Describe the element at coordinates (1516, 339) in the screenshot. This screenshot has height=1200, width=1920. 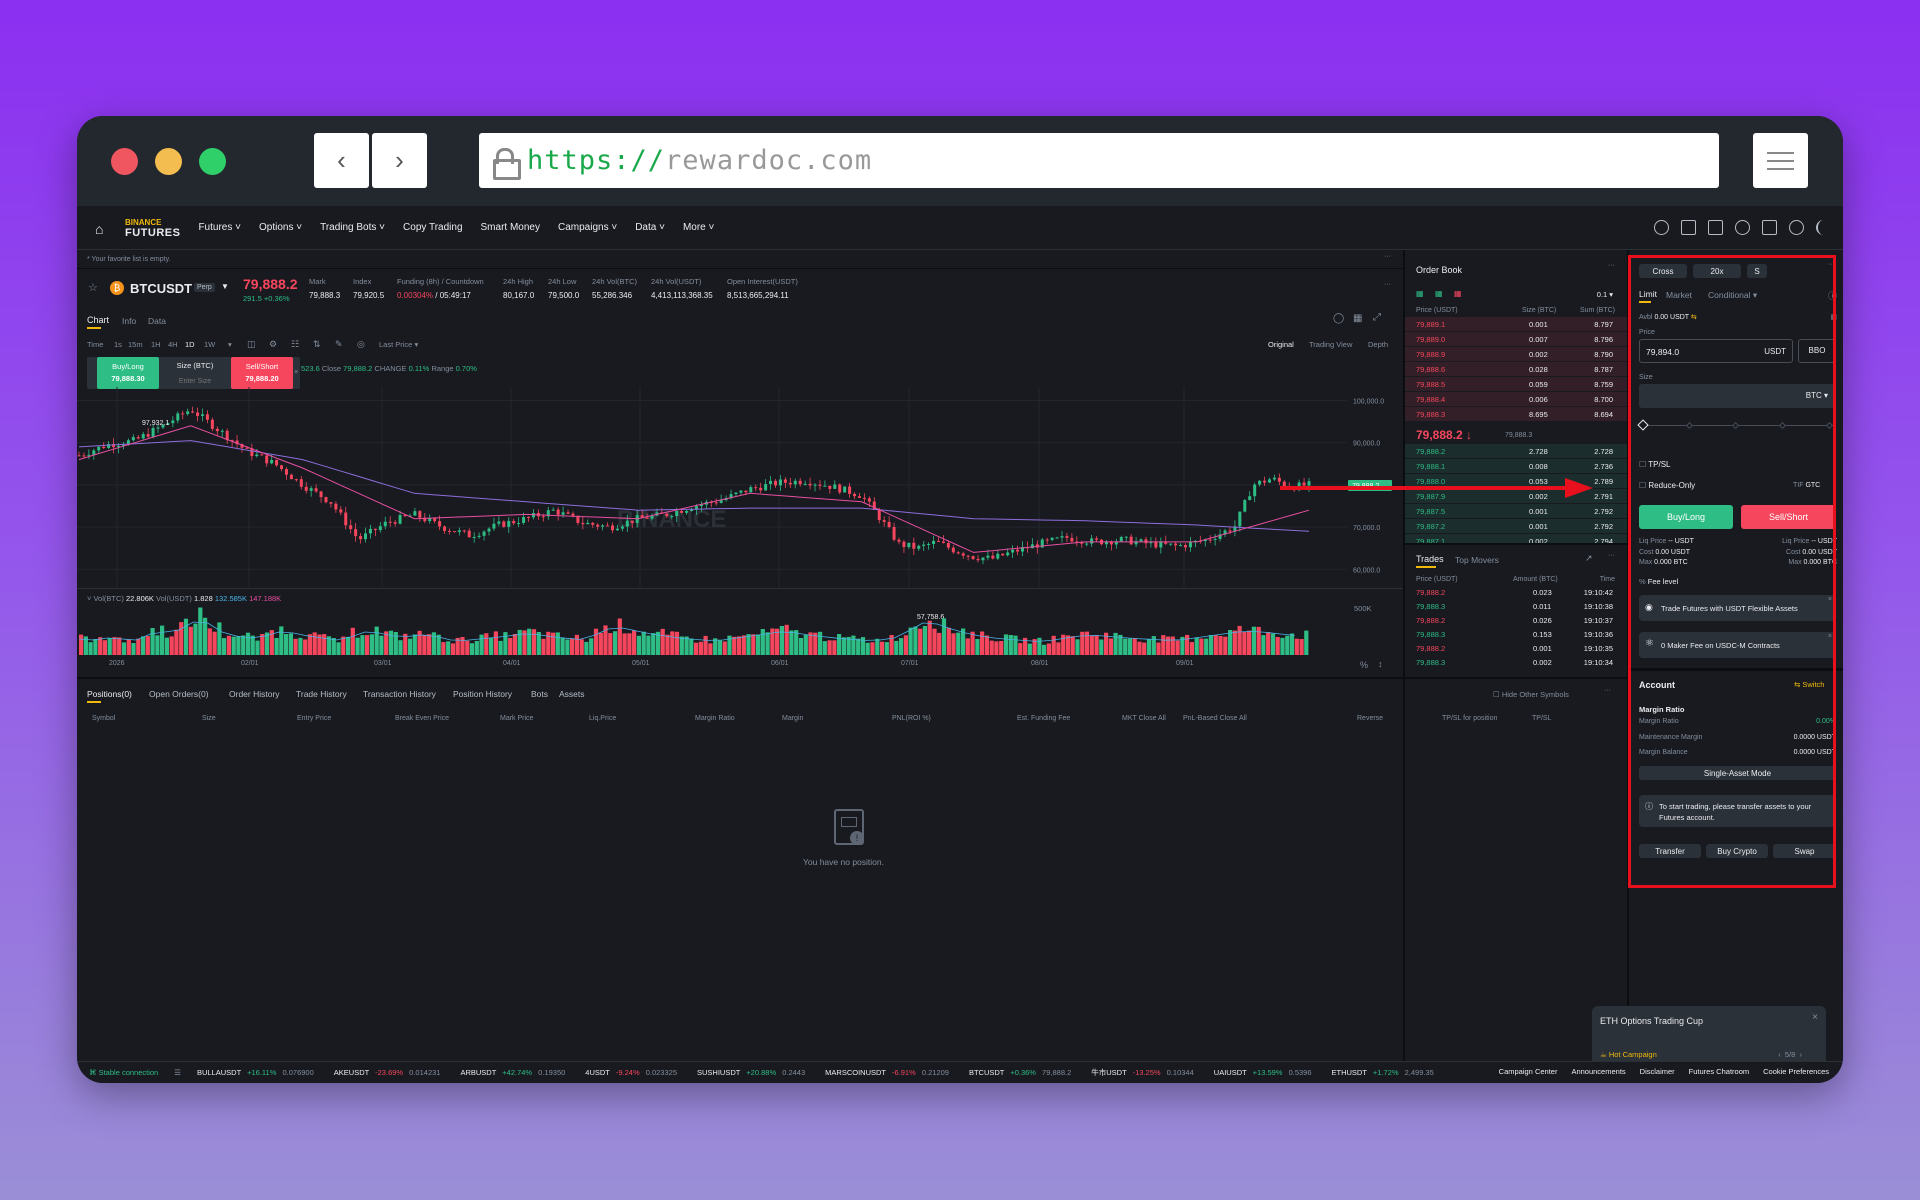
I see `order-book-row: 79,889.0 0.007 8.796` at that location.